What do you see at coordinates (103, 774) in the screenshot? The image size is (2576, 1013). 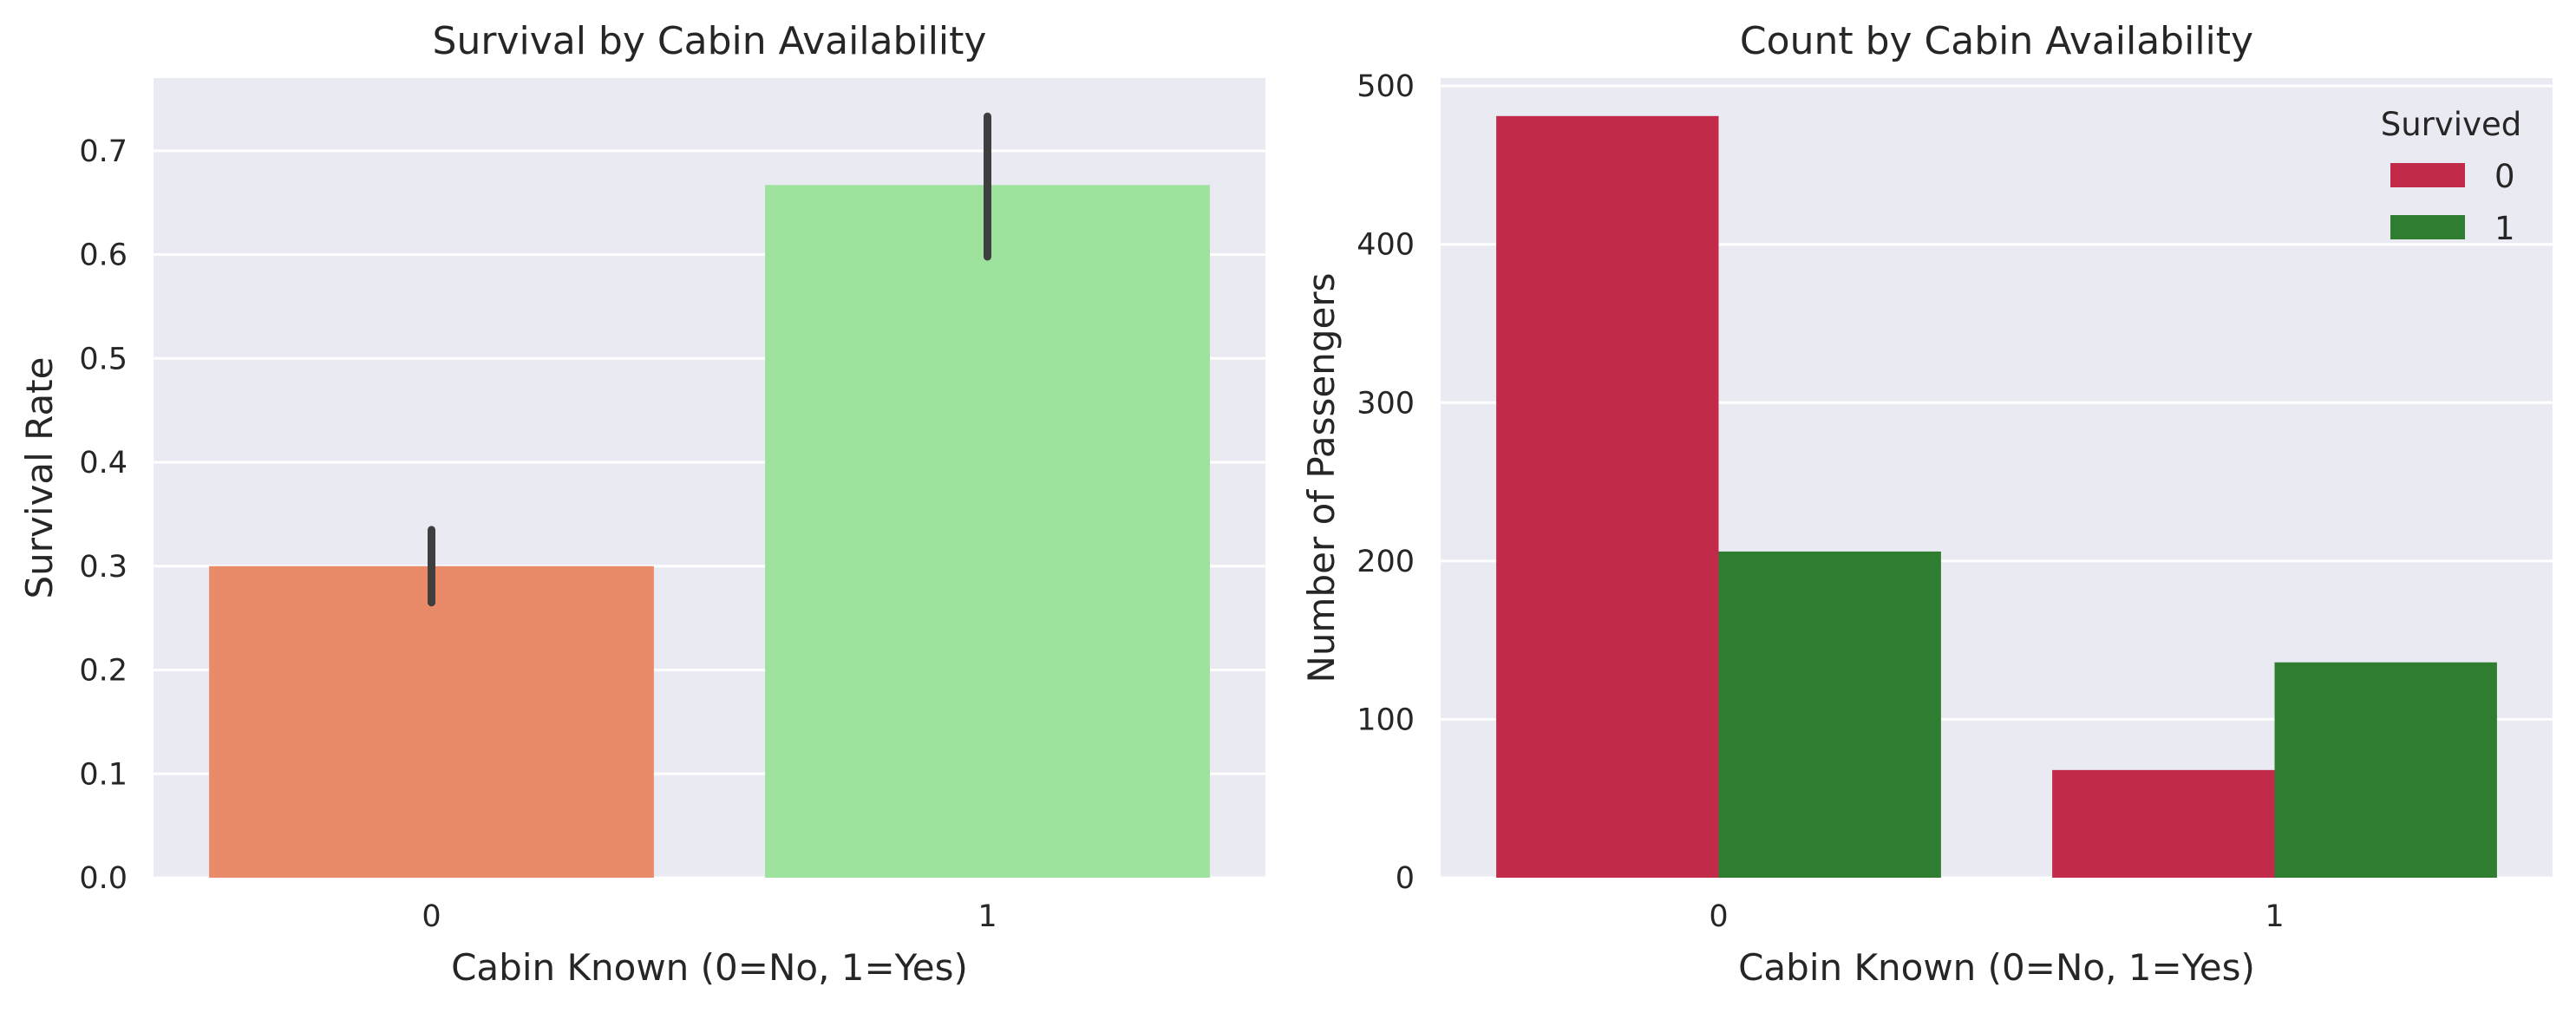 I see `y-tick-label-left: 0.1` at bounding box center [103, 774].